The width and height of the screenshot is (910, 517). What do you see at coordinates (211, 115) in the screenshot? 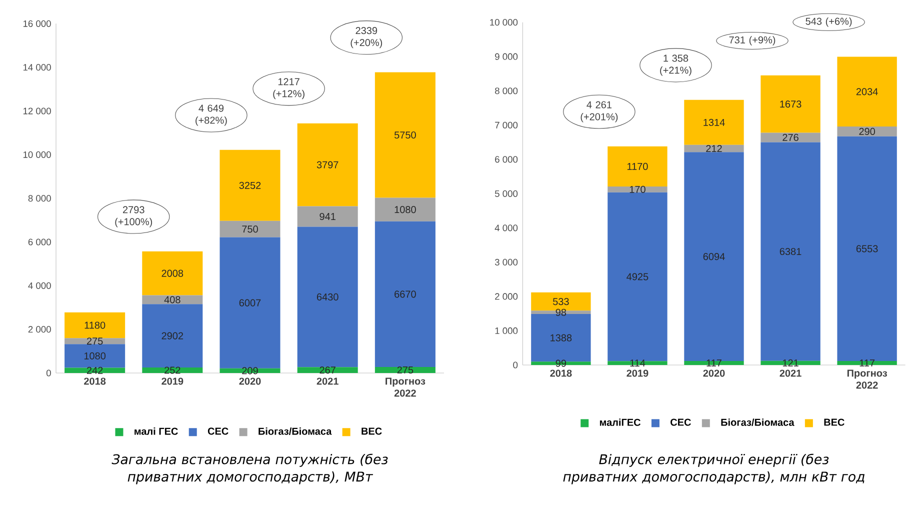
I see `annotation: 4 649 (+82%)` at bounding box center [211, 115].